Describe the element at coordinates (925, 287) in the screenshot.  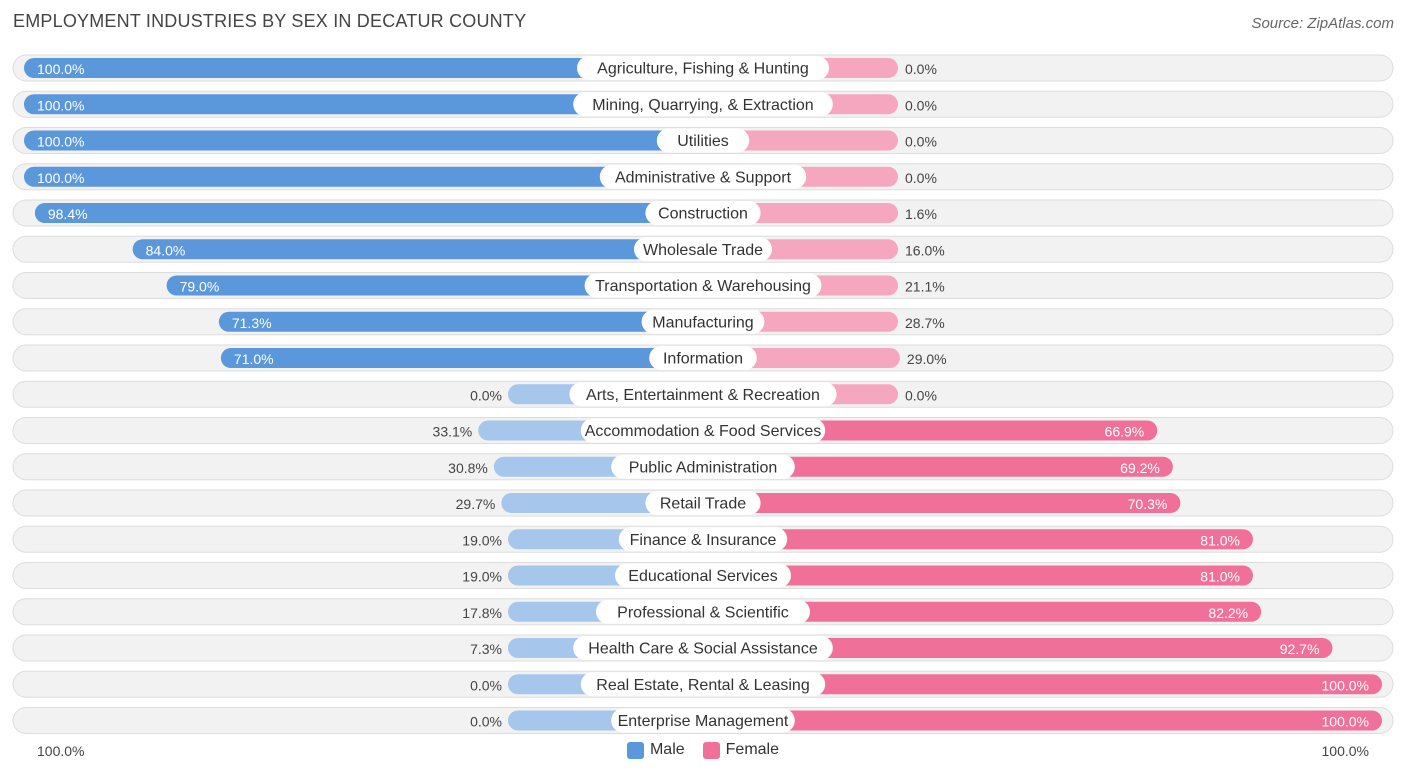
I see `female-value-label: 21.1%` at that location.